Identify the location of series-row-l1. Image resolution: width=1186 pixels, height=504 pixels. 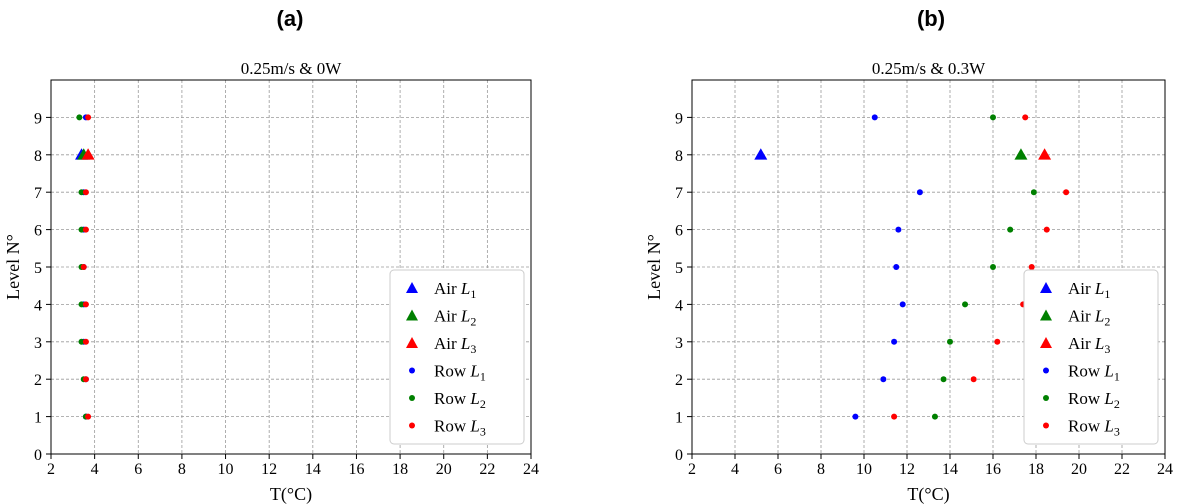
(887, 267).